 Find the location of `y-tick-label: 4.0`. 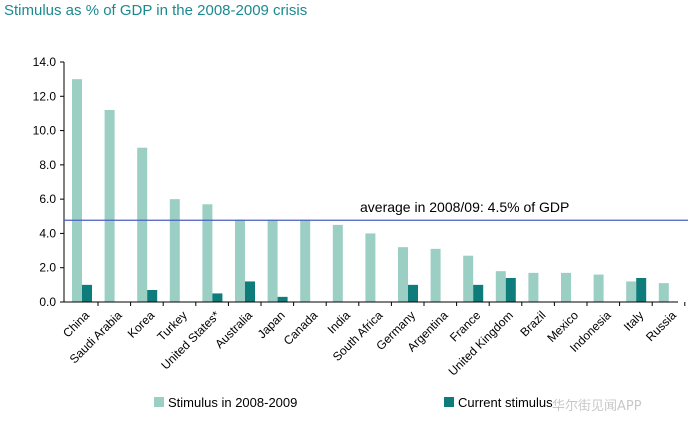

y-tick-label: 4.0 is located at coordinates (47, 233).